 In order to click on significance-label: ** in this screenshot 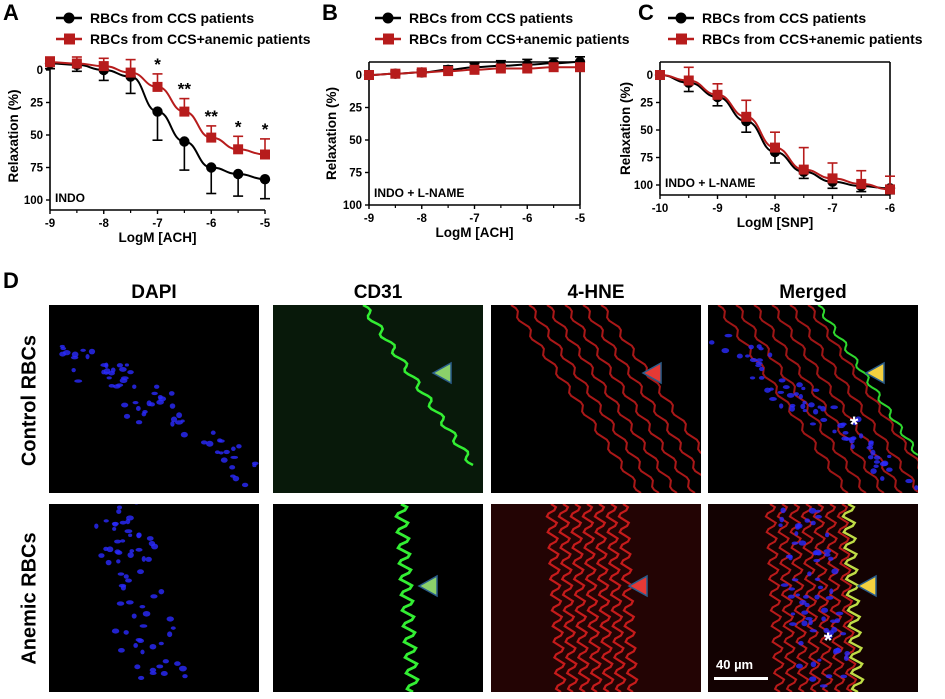, I will do `click(185, 89)`.